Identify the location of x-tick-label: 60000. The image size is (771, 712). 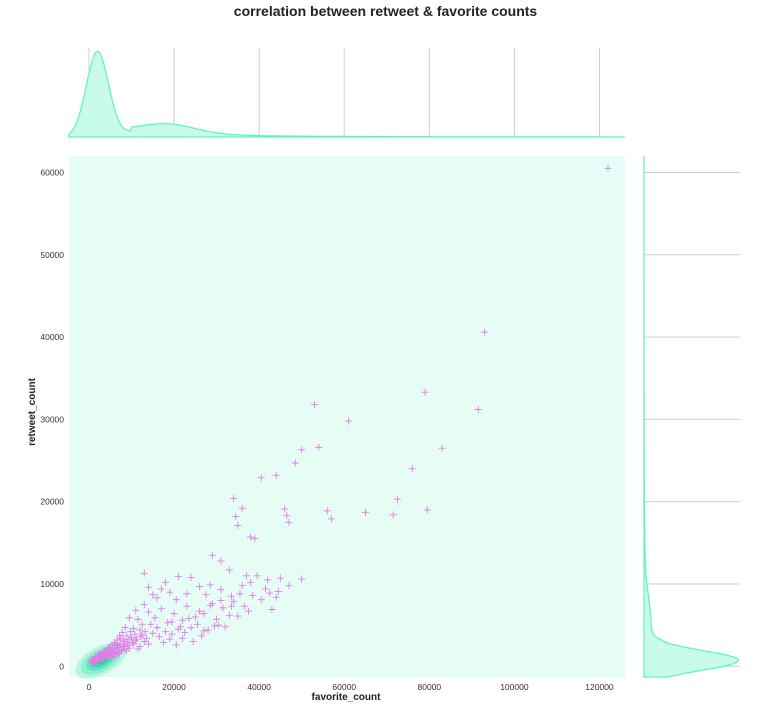
(344, 687).